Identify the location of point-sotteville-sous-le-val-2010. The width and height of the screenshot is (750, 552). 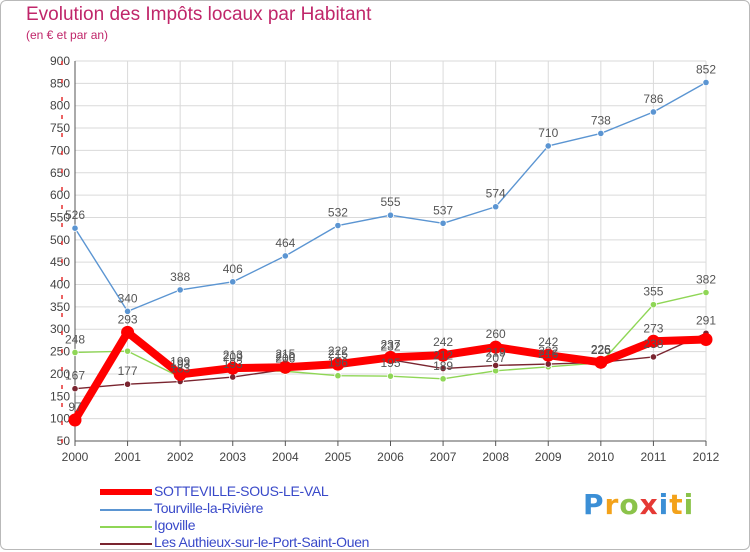
(601, 362).